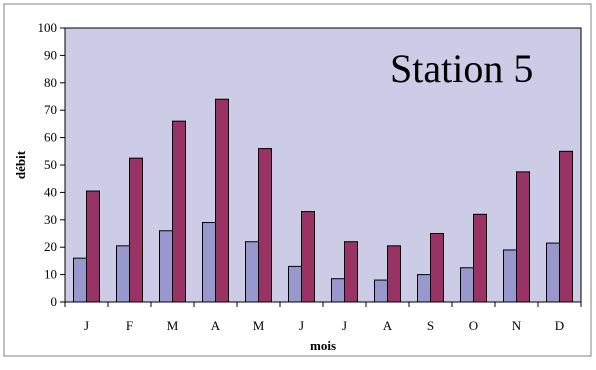  Describe the element at coordinates (50, 191) in the screenshot. I see `y-tick-label: 40` at that location.